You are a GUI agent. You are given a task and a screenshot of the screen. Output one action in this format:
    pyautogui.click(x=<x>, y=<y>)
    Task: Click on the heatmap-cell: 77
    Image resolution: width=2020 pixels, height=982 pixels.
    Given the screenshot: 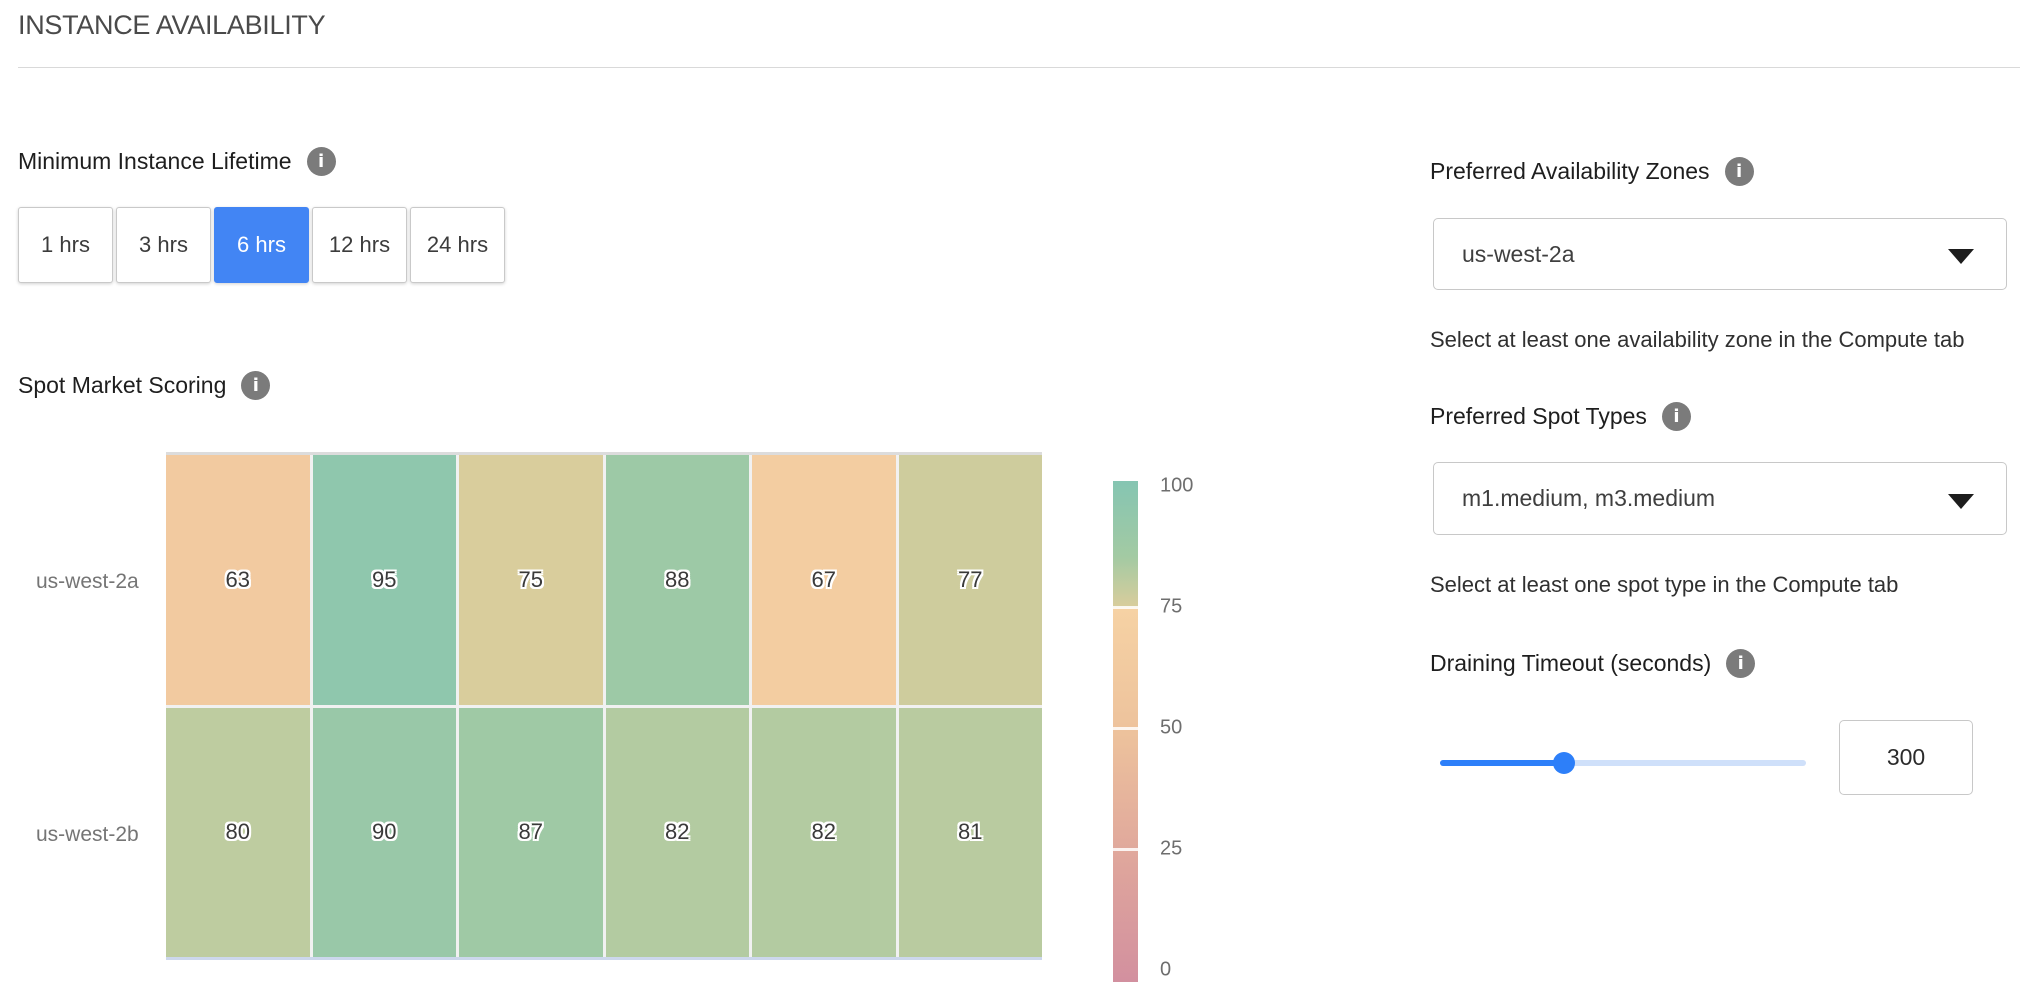 What is the action you would take?
    pyautogui.click(x=970, y=580)
    